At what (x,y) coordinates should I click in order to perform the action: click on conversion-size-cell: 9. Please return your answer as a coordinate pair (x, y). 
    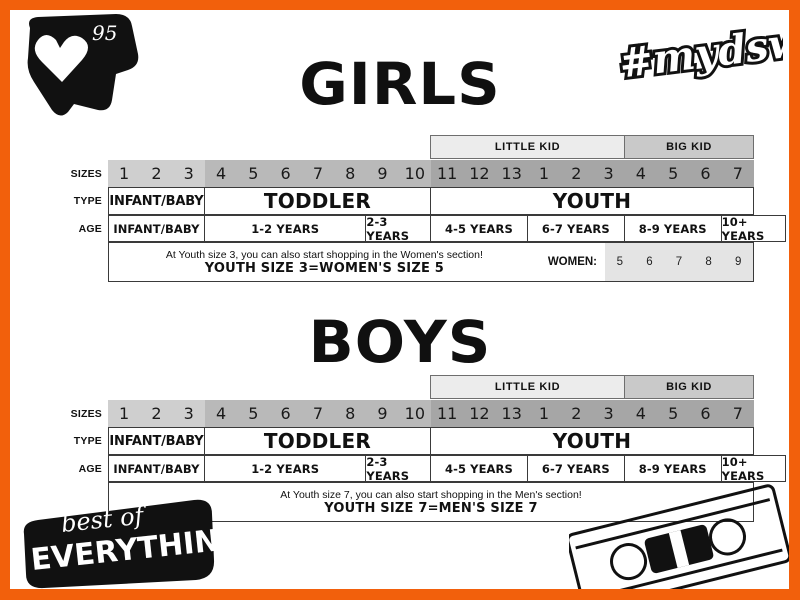
    Looking at the image, I should click on (738, 262).